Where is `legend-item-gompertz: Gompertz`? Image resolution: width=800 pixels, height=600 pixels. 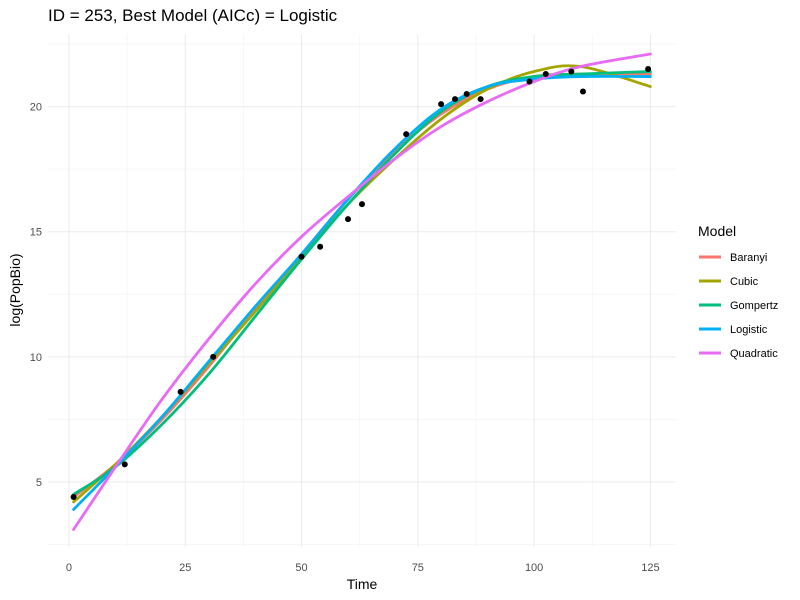
legend-item-gompertz: Gompertz is located at coordinates (738, 306).